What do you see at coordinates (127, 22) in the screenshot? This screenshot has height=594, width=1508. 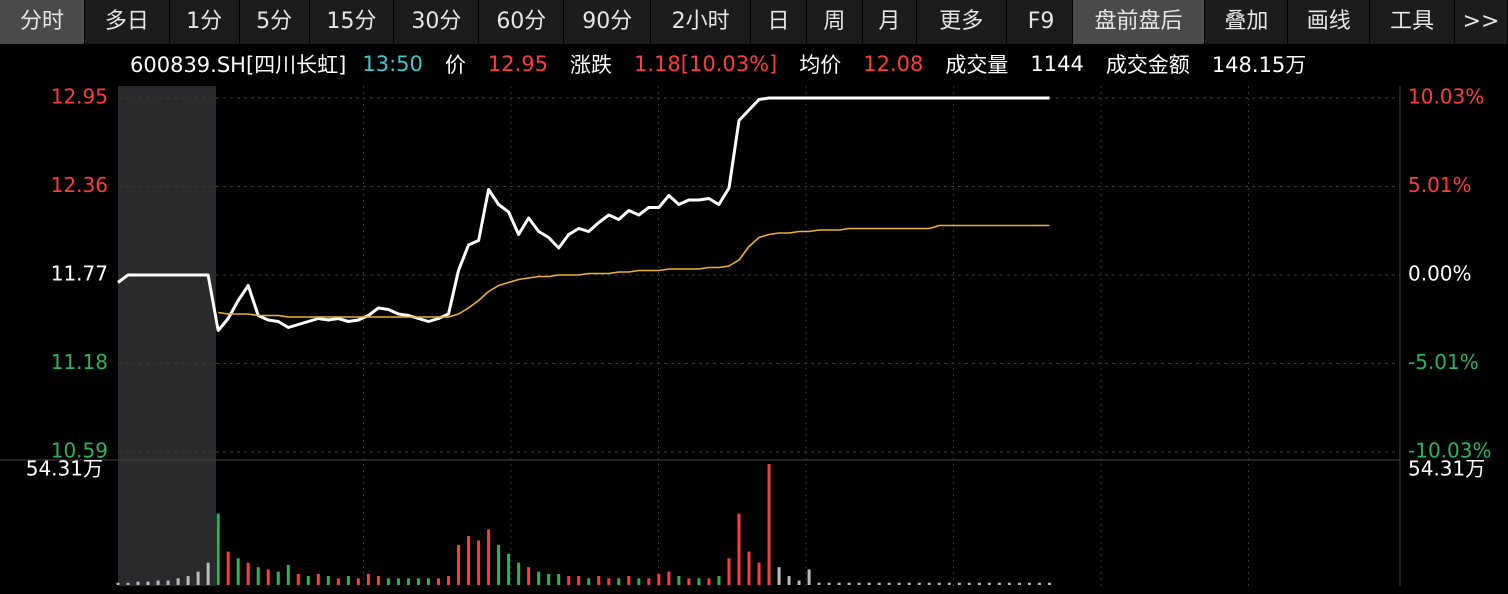 I see `toolbar-tab: 多日` at bounding box center [127, 22].